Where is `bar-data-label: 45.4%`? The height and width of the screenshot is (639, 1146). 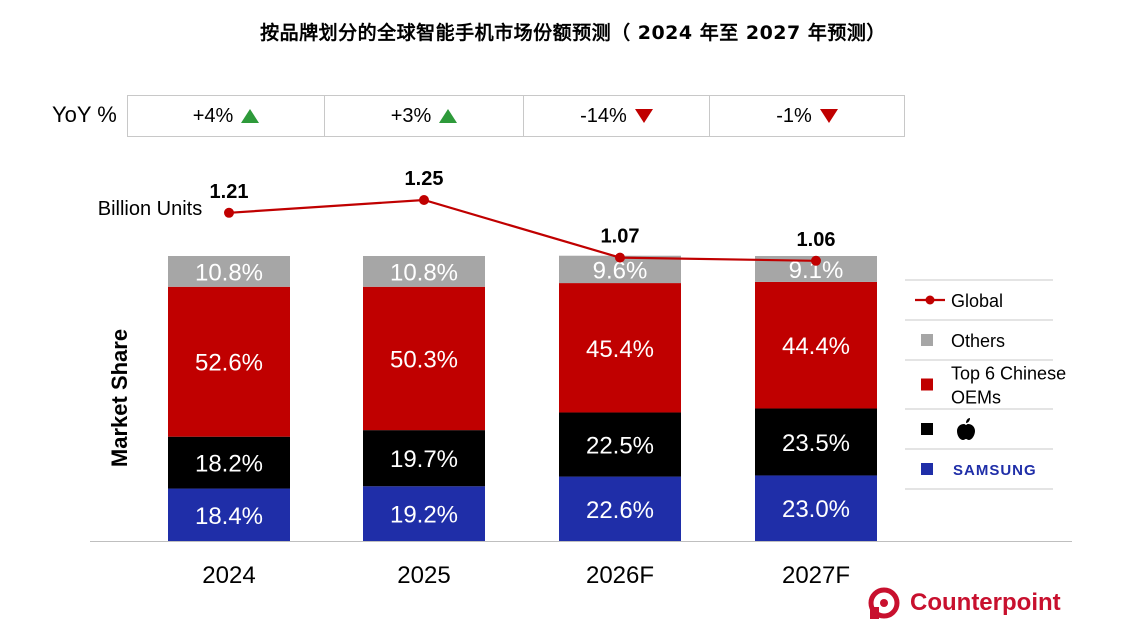
bar-data-label: 45.4% is located at coordinates (620, 349).